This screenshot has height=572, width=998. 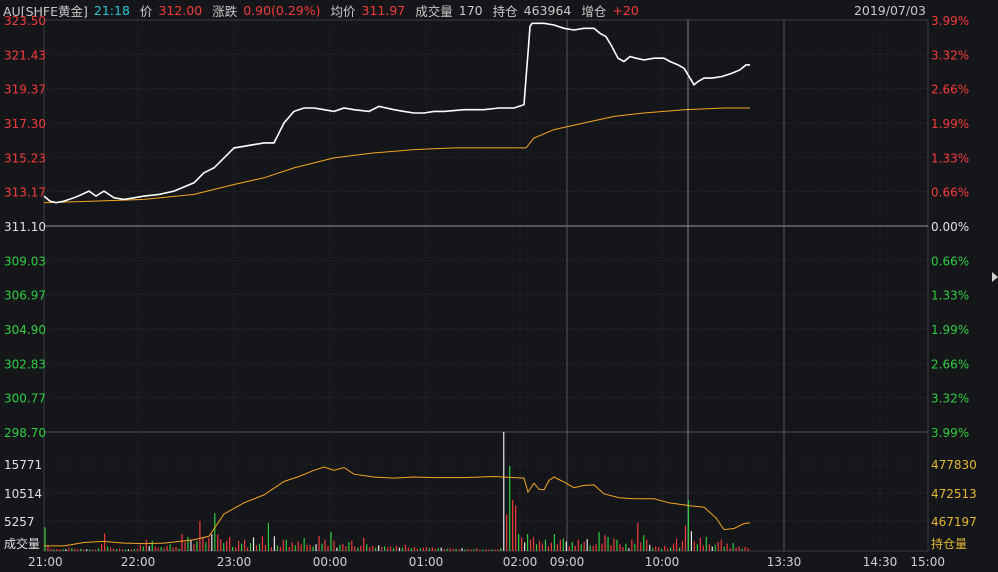 I want to click on time-tick-label: 13:30, so click(x=784, y=562).